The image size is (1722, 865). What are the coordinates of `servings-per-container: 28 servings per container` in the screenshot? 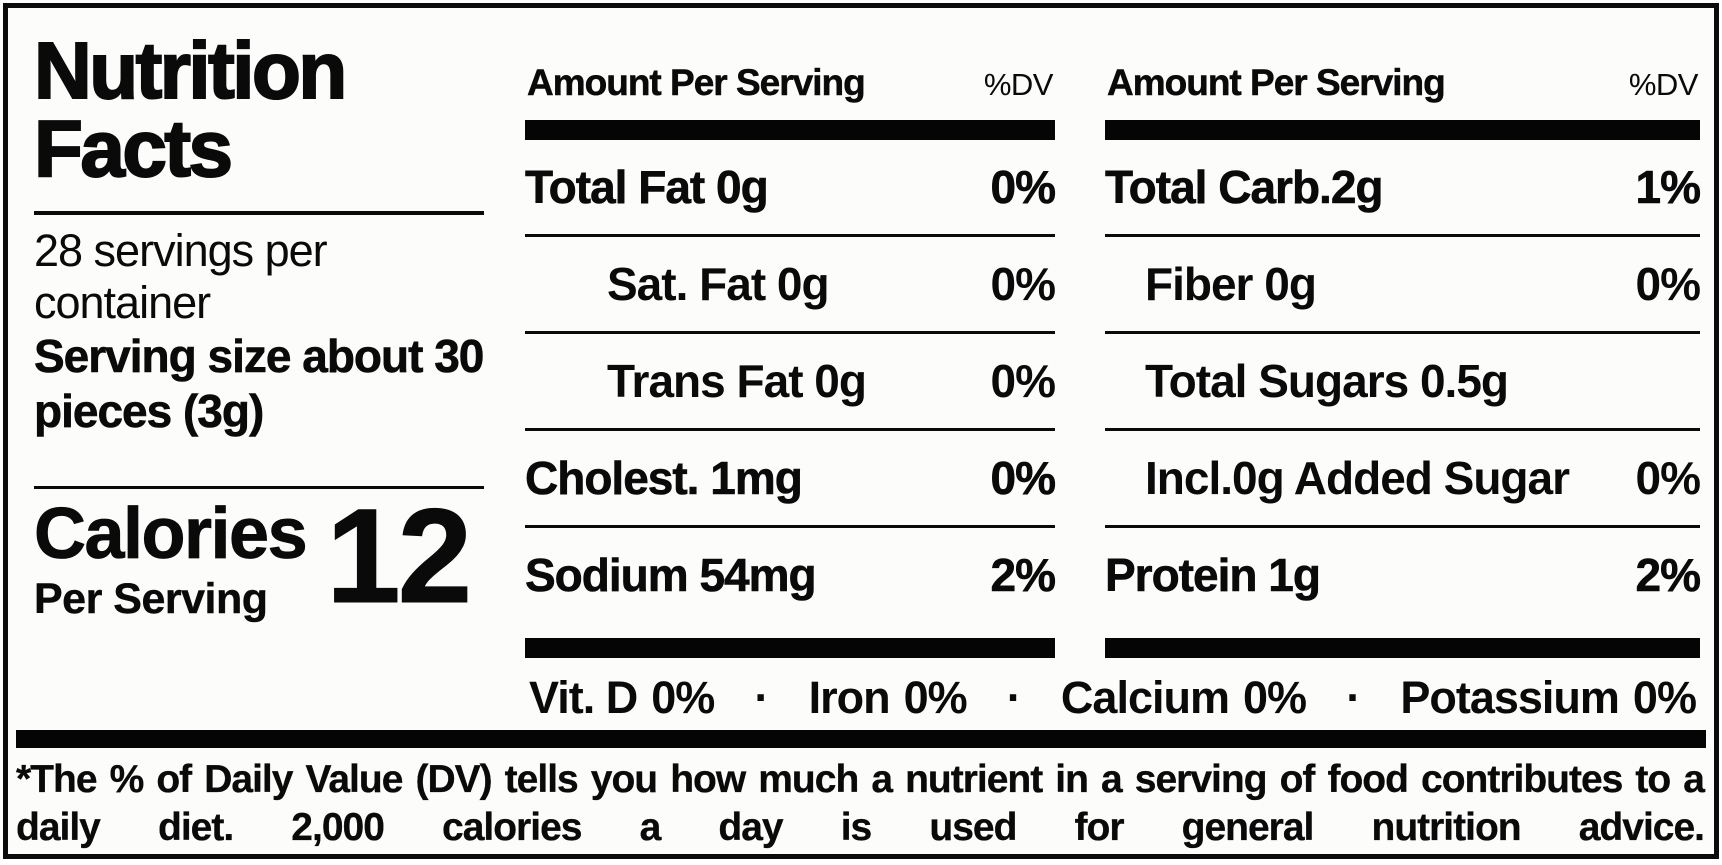 It's located at (181, 276).